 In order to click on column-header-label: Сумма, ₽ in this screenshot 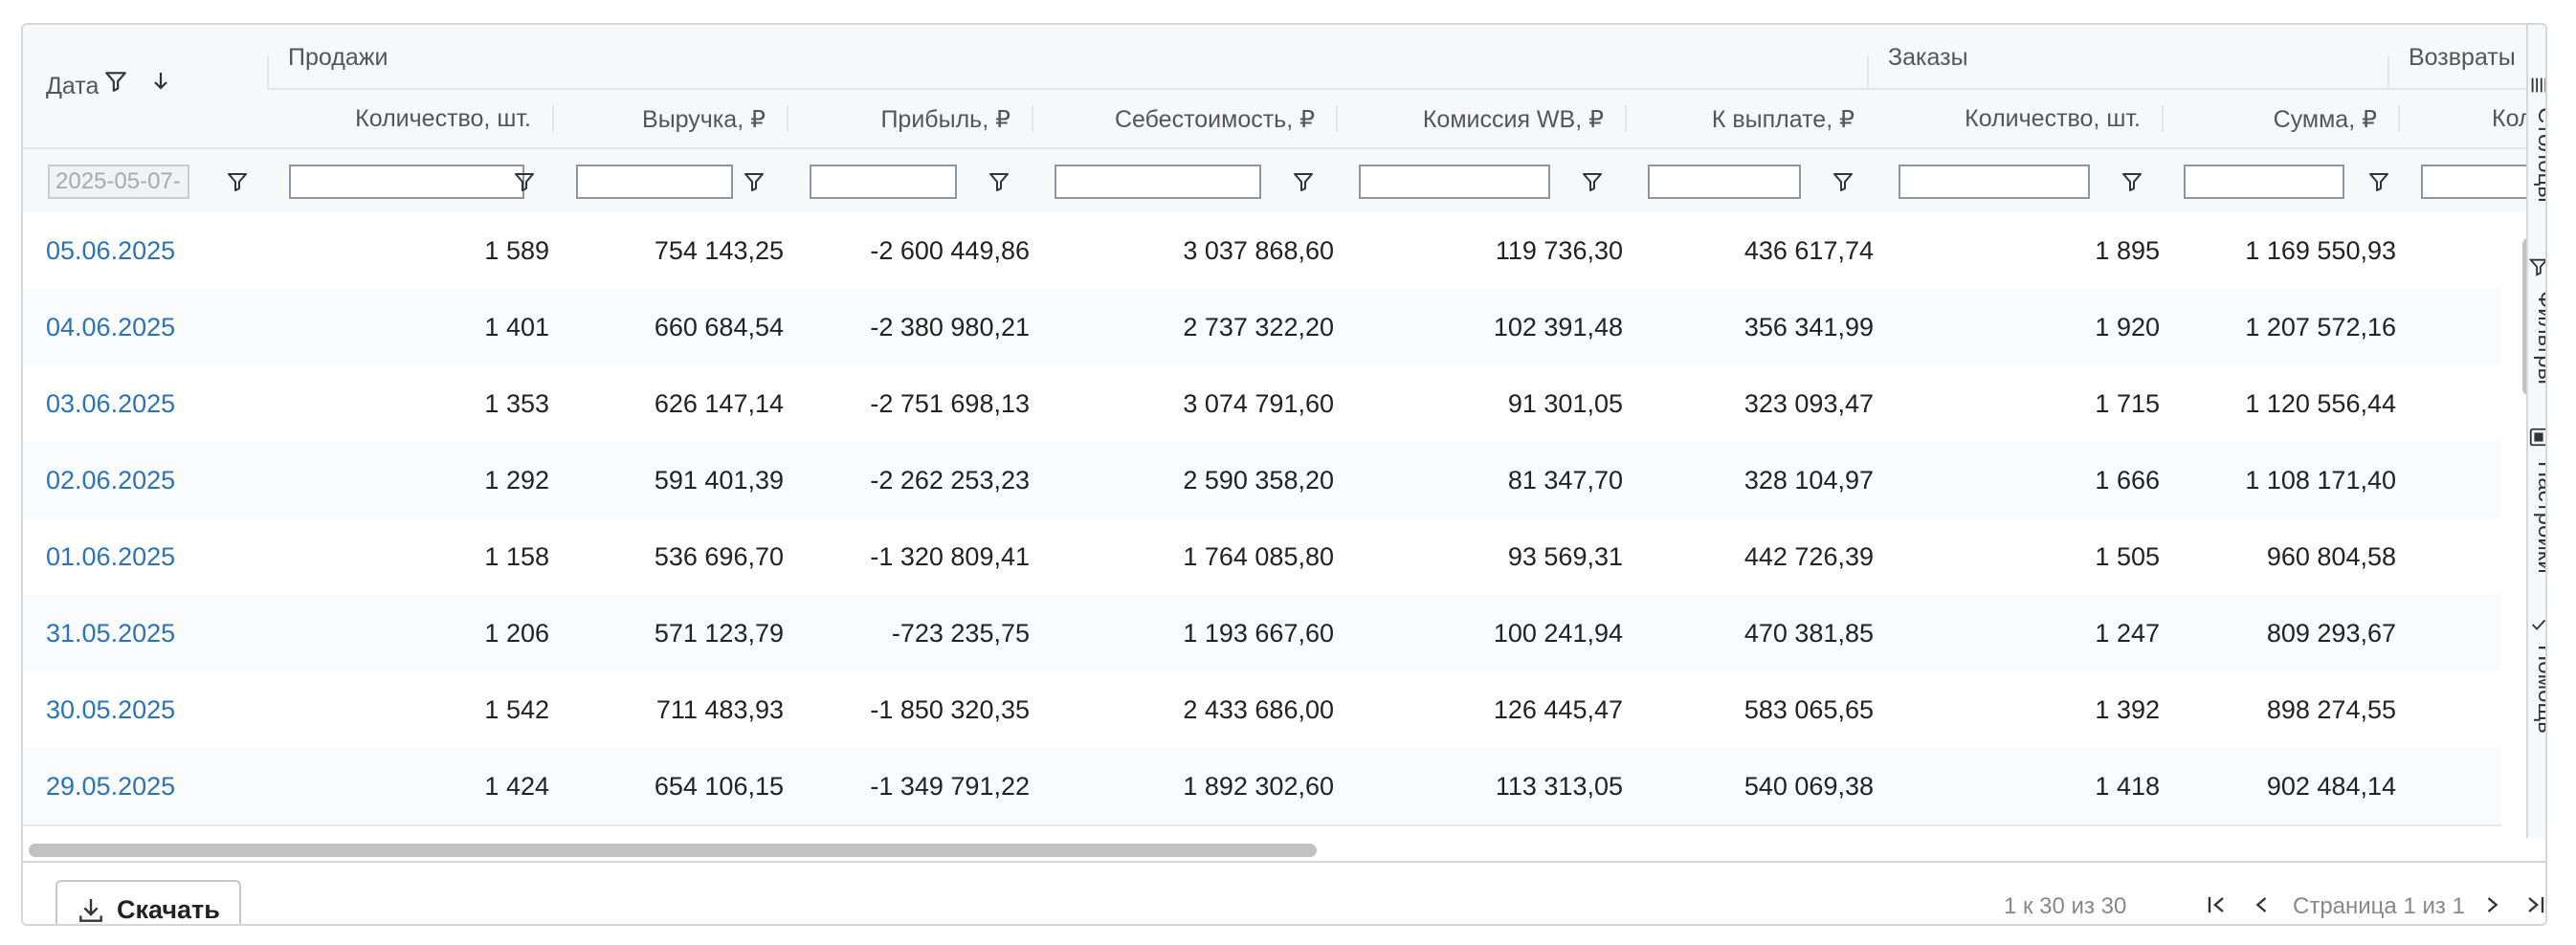, I will do `click(2325, 119)`.